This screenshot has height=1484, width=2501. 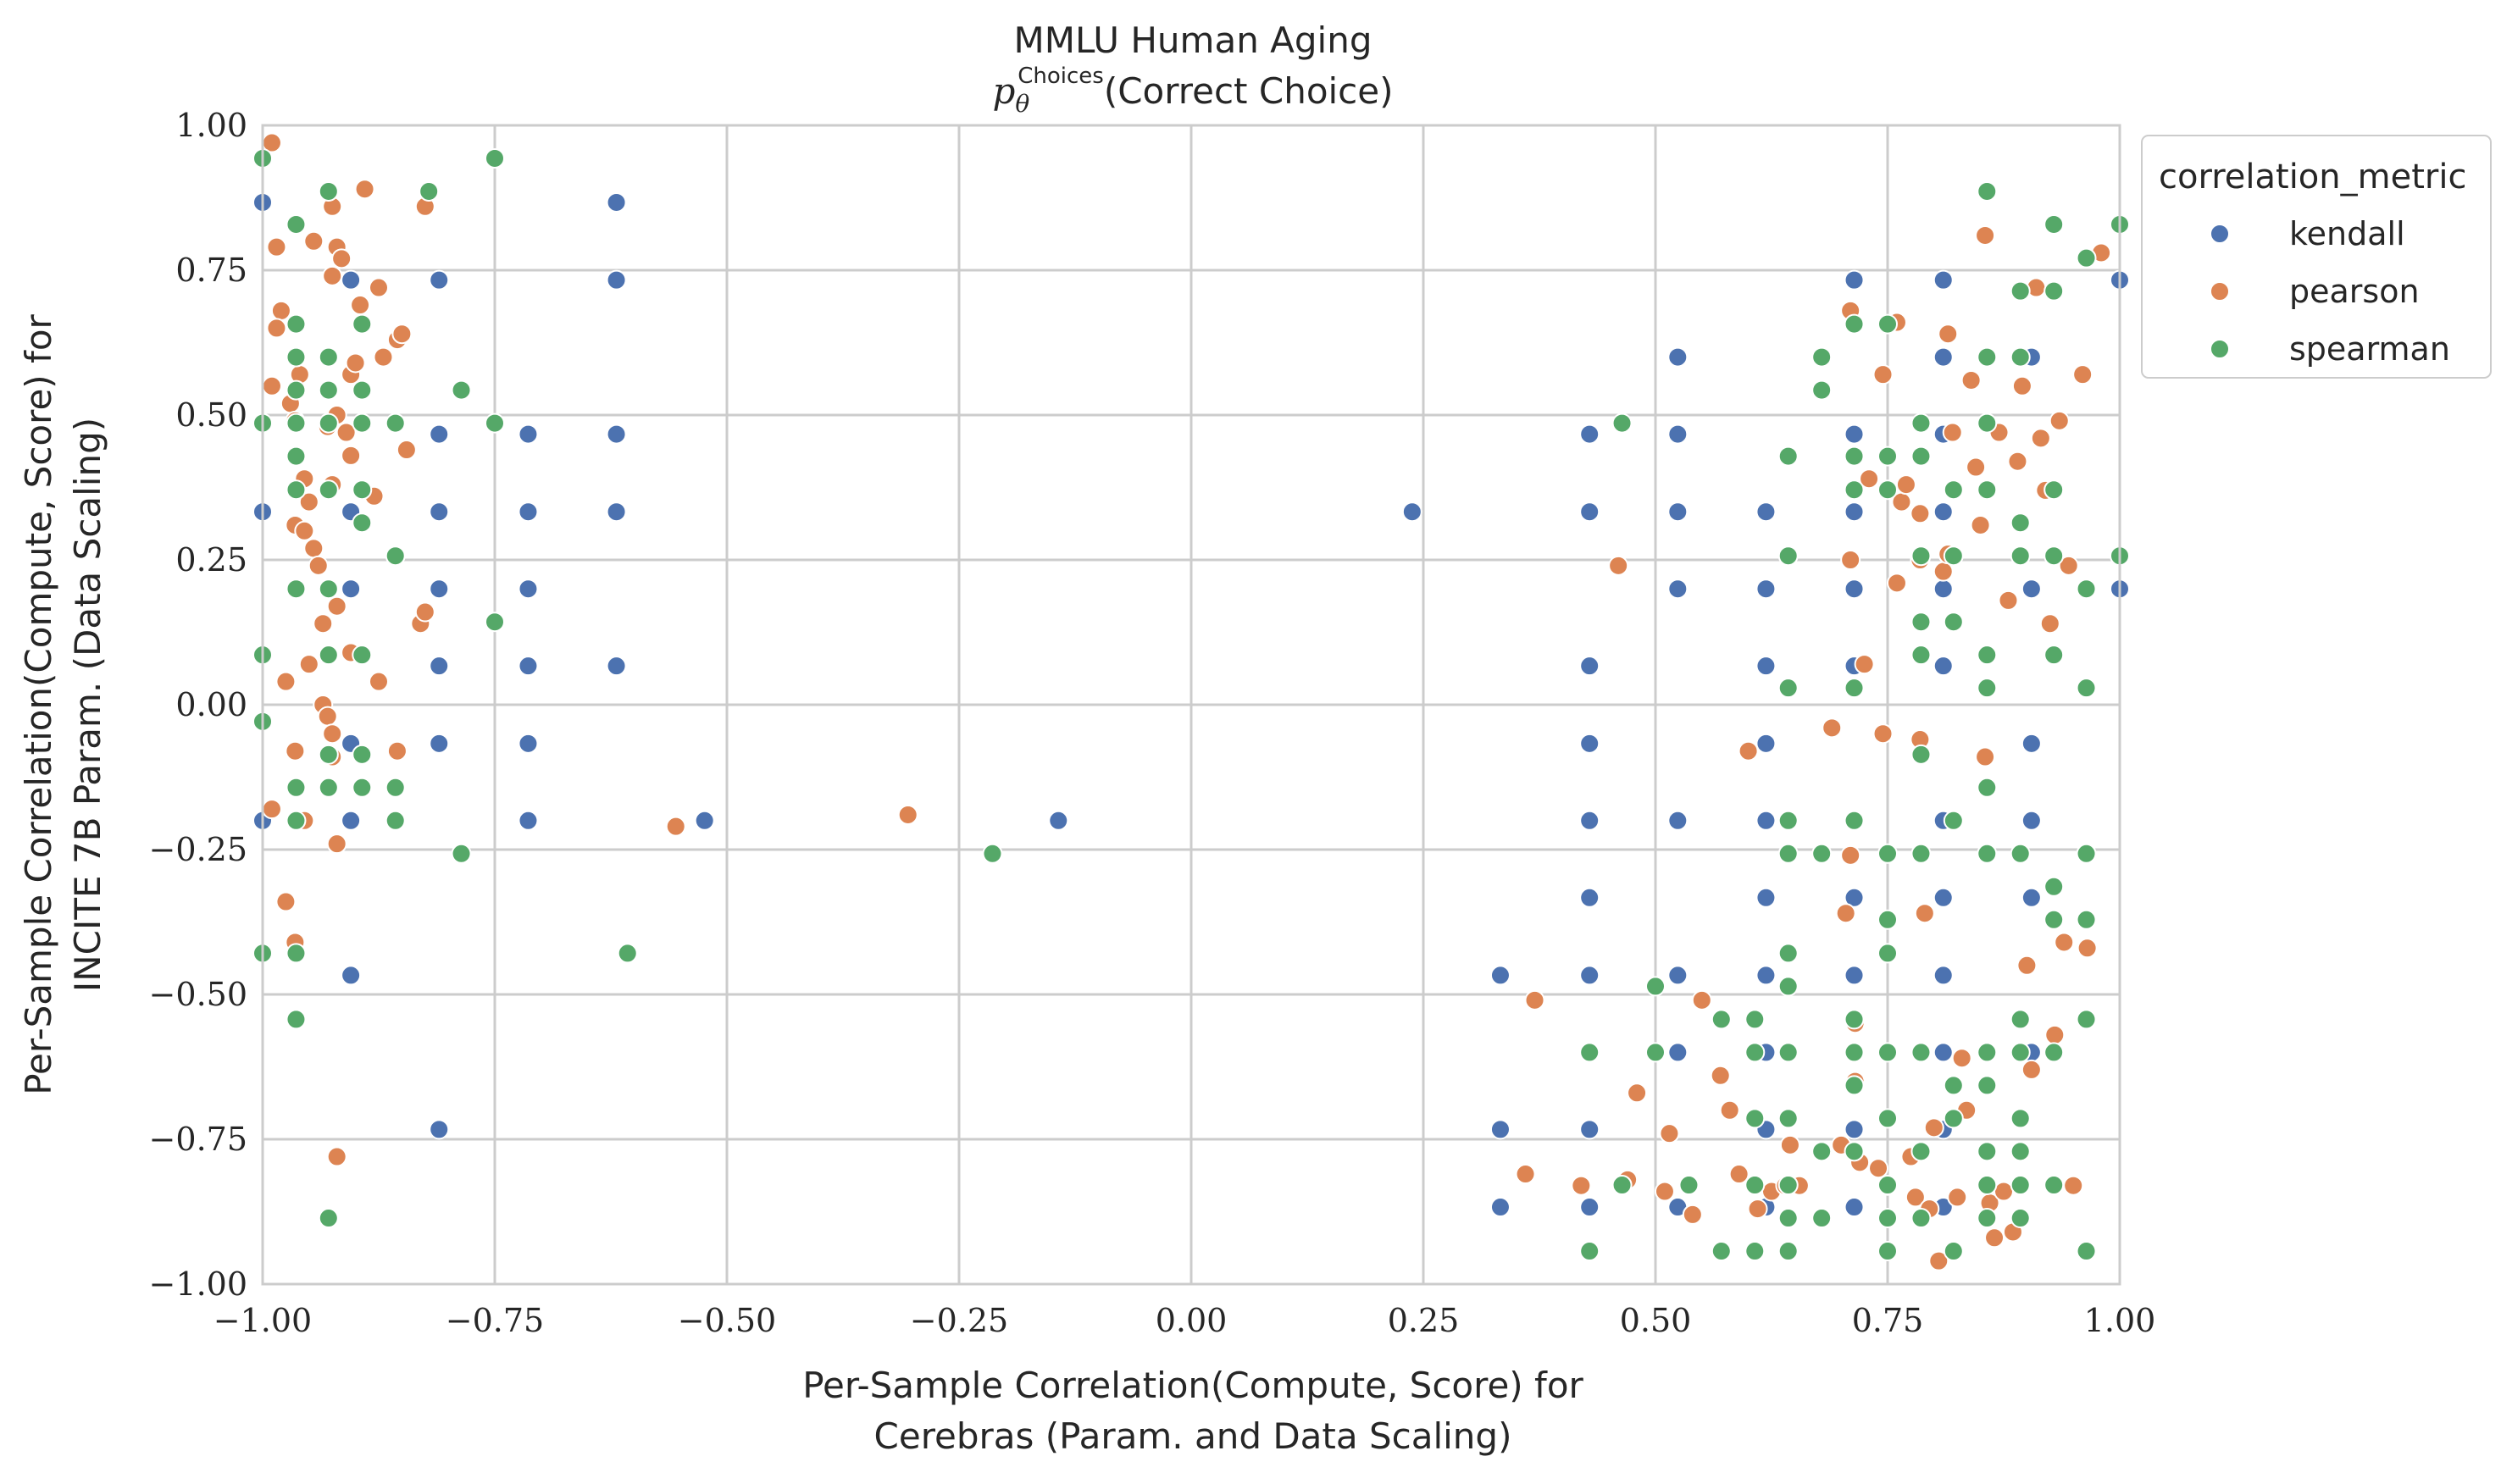 I want to click on subtitle-suffix: (Correct Choice), so click(x=1249, y=91).